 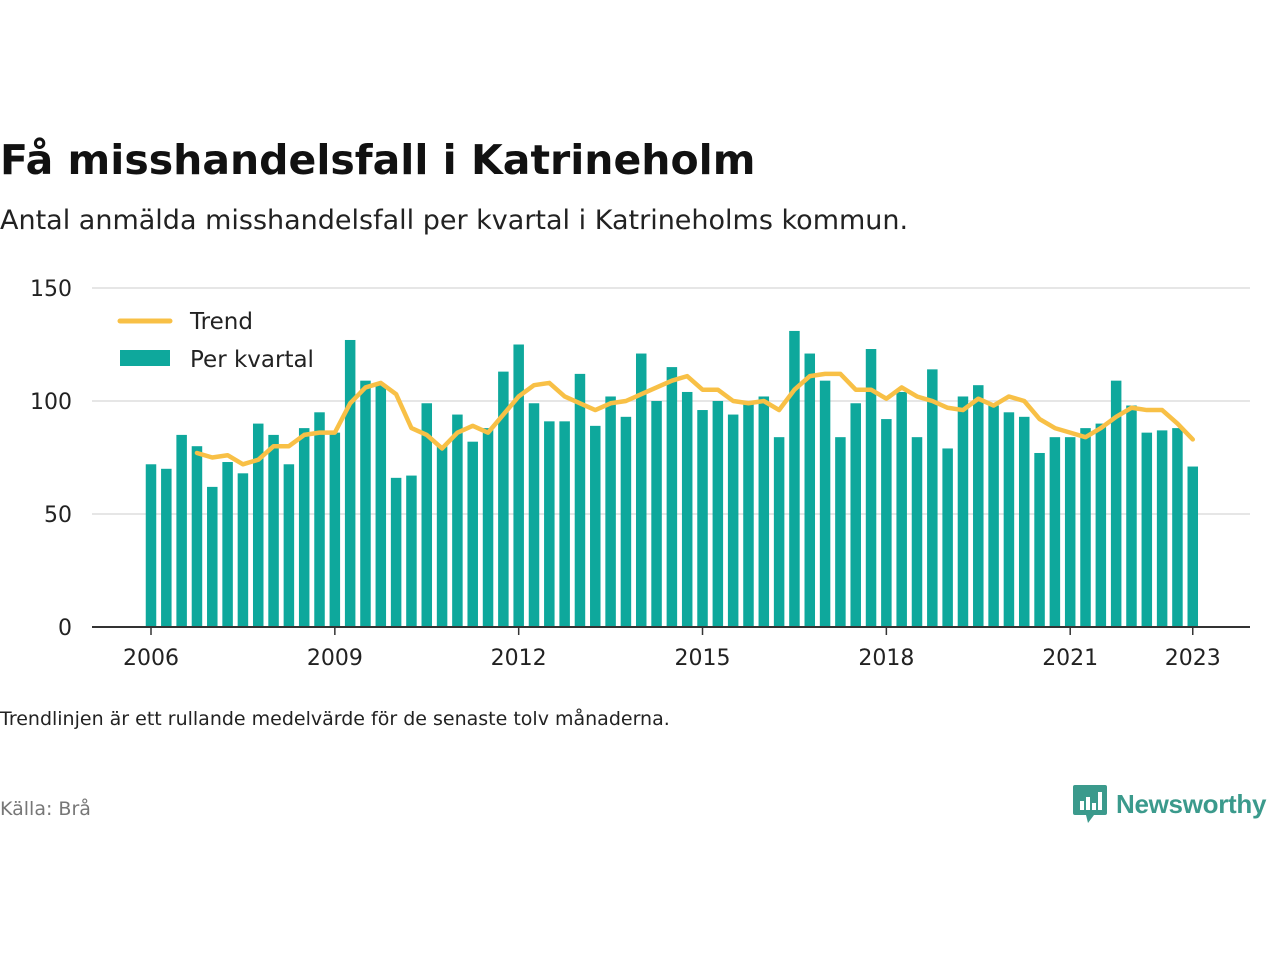 What do you see at coordinates (1090, 804) in the screenshot?
I see `newsworthy-logo-icon` at bounding box center [1090, 804].